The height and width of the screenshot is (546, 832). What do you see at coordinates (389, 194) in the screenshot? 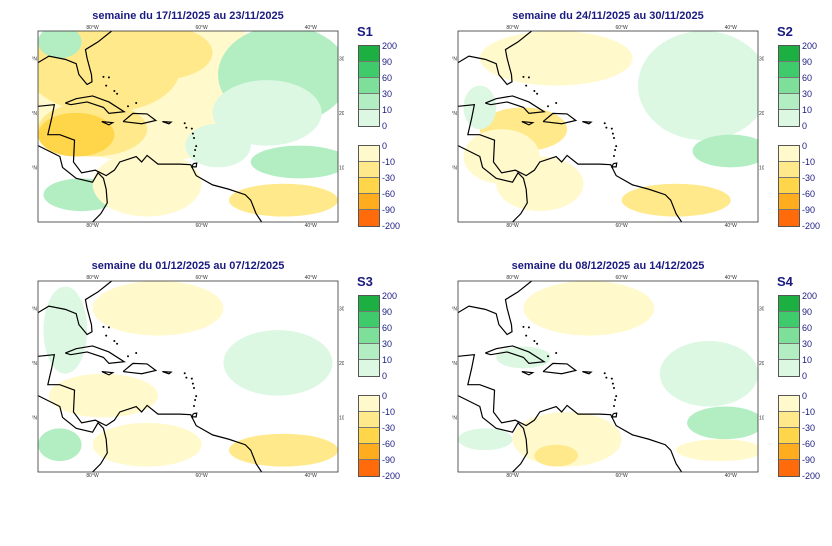
I see `legend-value: -60` at bounding box center [389, 194].